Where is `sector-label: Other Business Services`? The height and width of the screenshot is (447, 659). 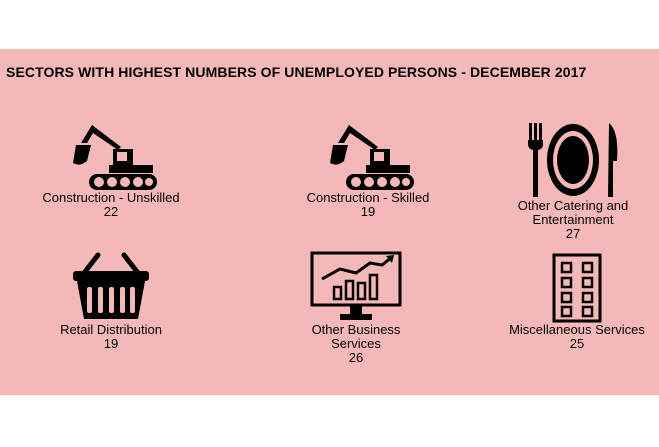 sector-label: Other Business Services is located at coordinates (356, 336).